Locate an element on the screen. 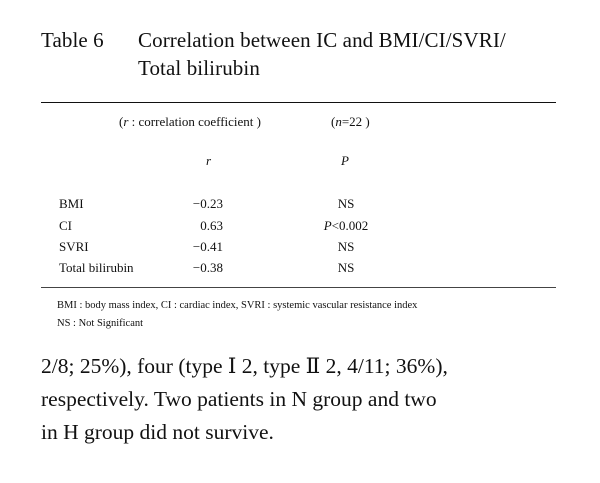 The height and width of the screenshot is (483, 600). table-title-line-1: Correlation between IC and BMI/CI/SVRI/ is located at coordinates (322, 40).